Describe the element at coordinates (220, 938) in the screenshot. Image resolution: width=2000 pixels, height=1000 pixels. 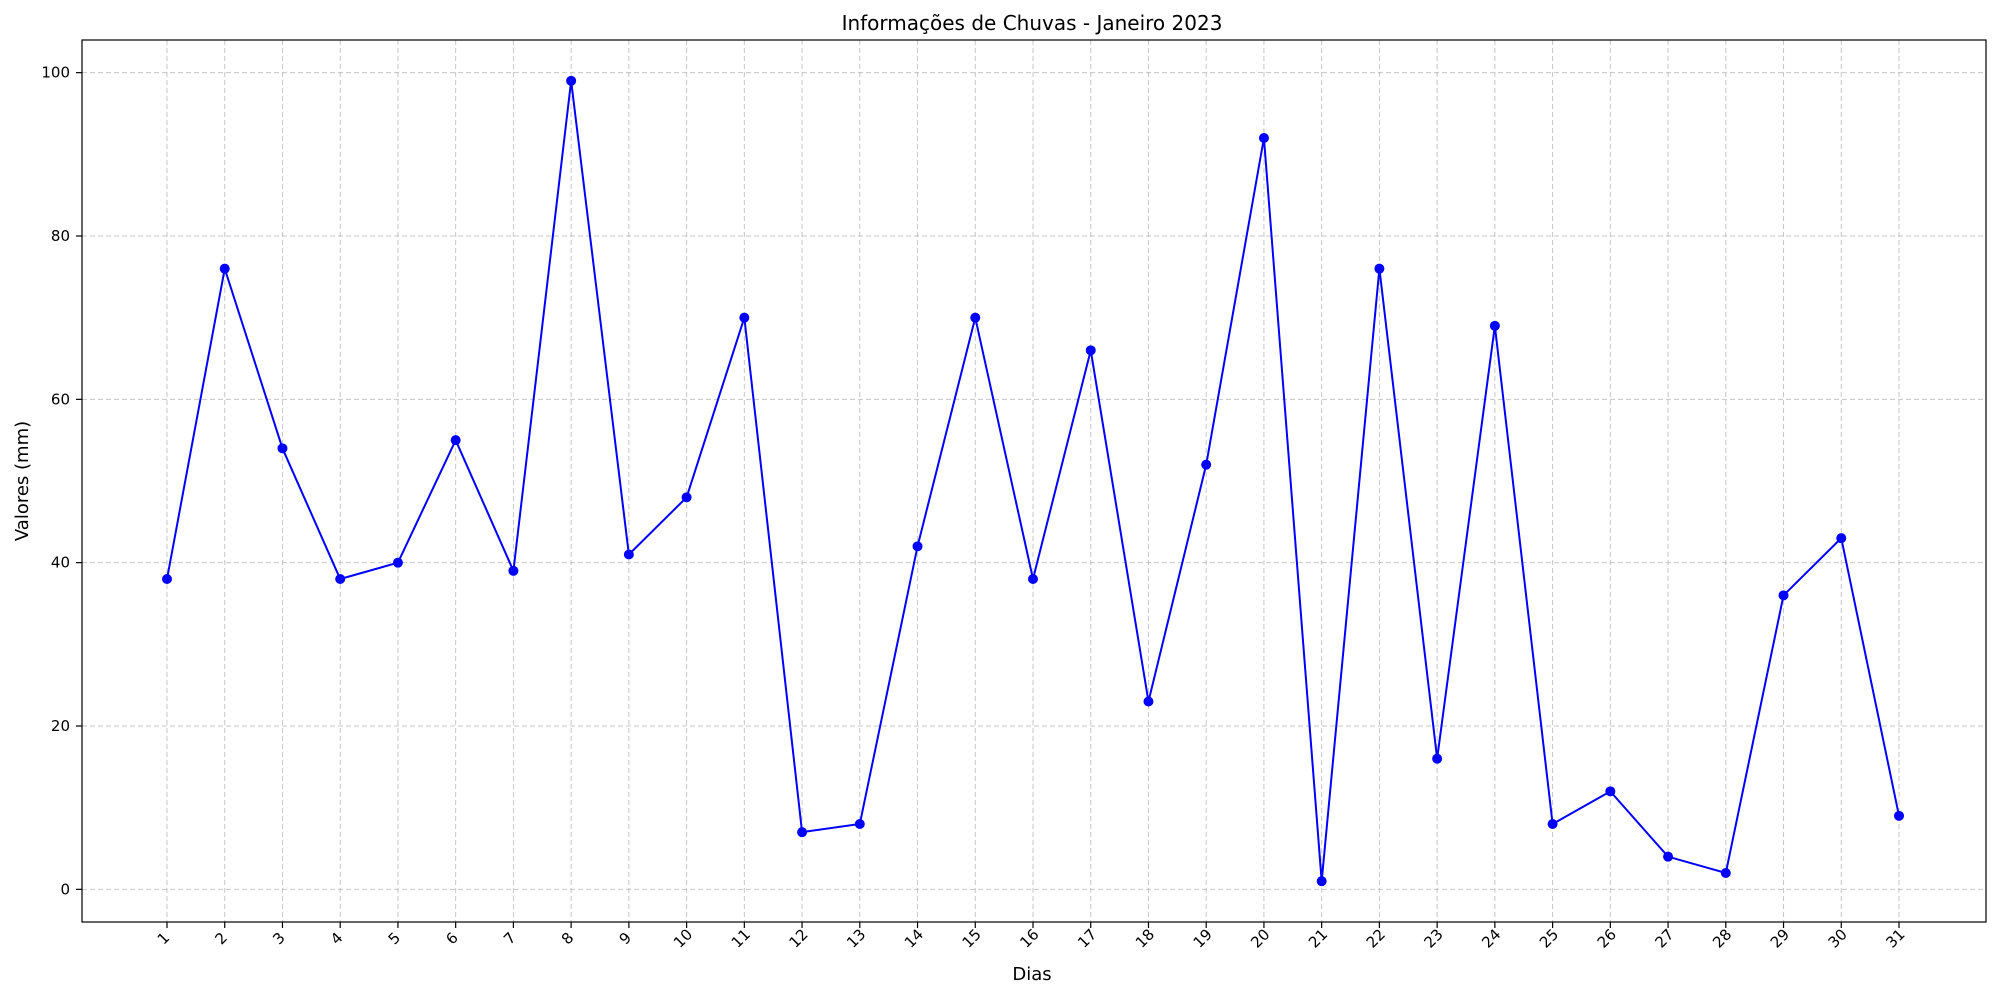
I see `x-tick-label: 2` at that location.